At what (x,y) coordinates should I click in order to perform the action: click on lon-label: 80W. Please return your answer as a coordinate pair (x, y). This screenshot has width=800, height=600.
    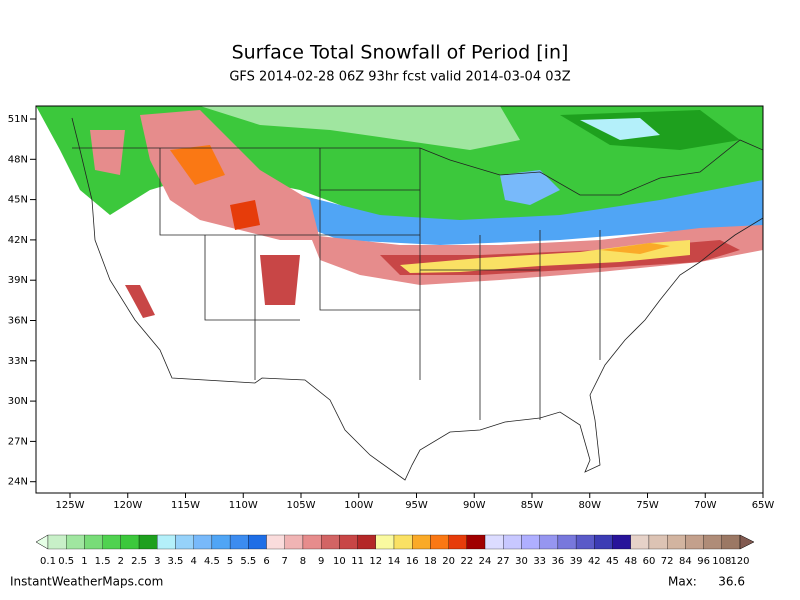
    Looking at the image, I should click on (589, 505).